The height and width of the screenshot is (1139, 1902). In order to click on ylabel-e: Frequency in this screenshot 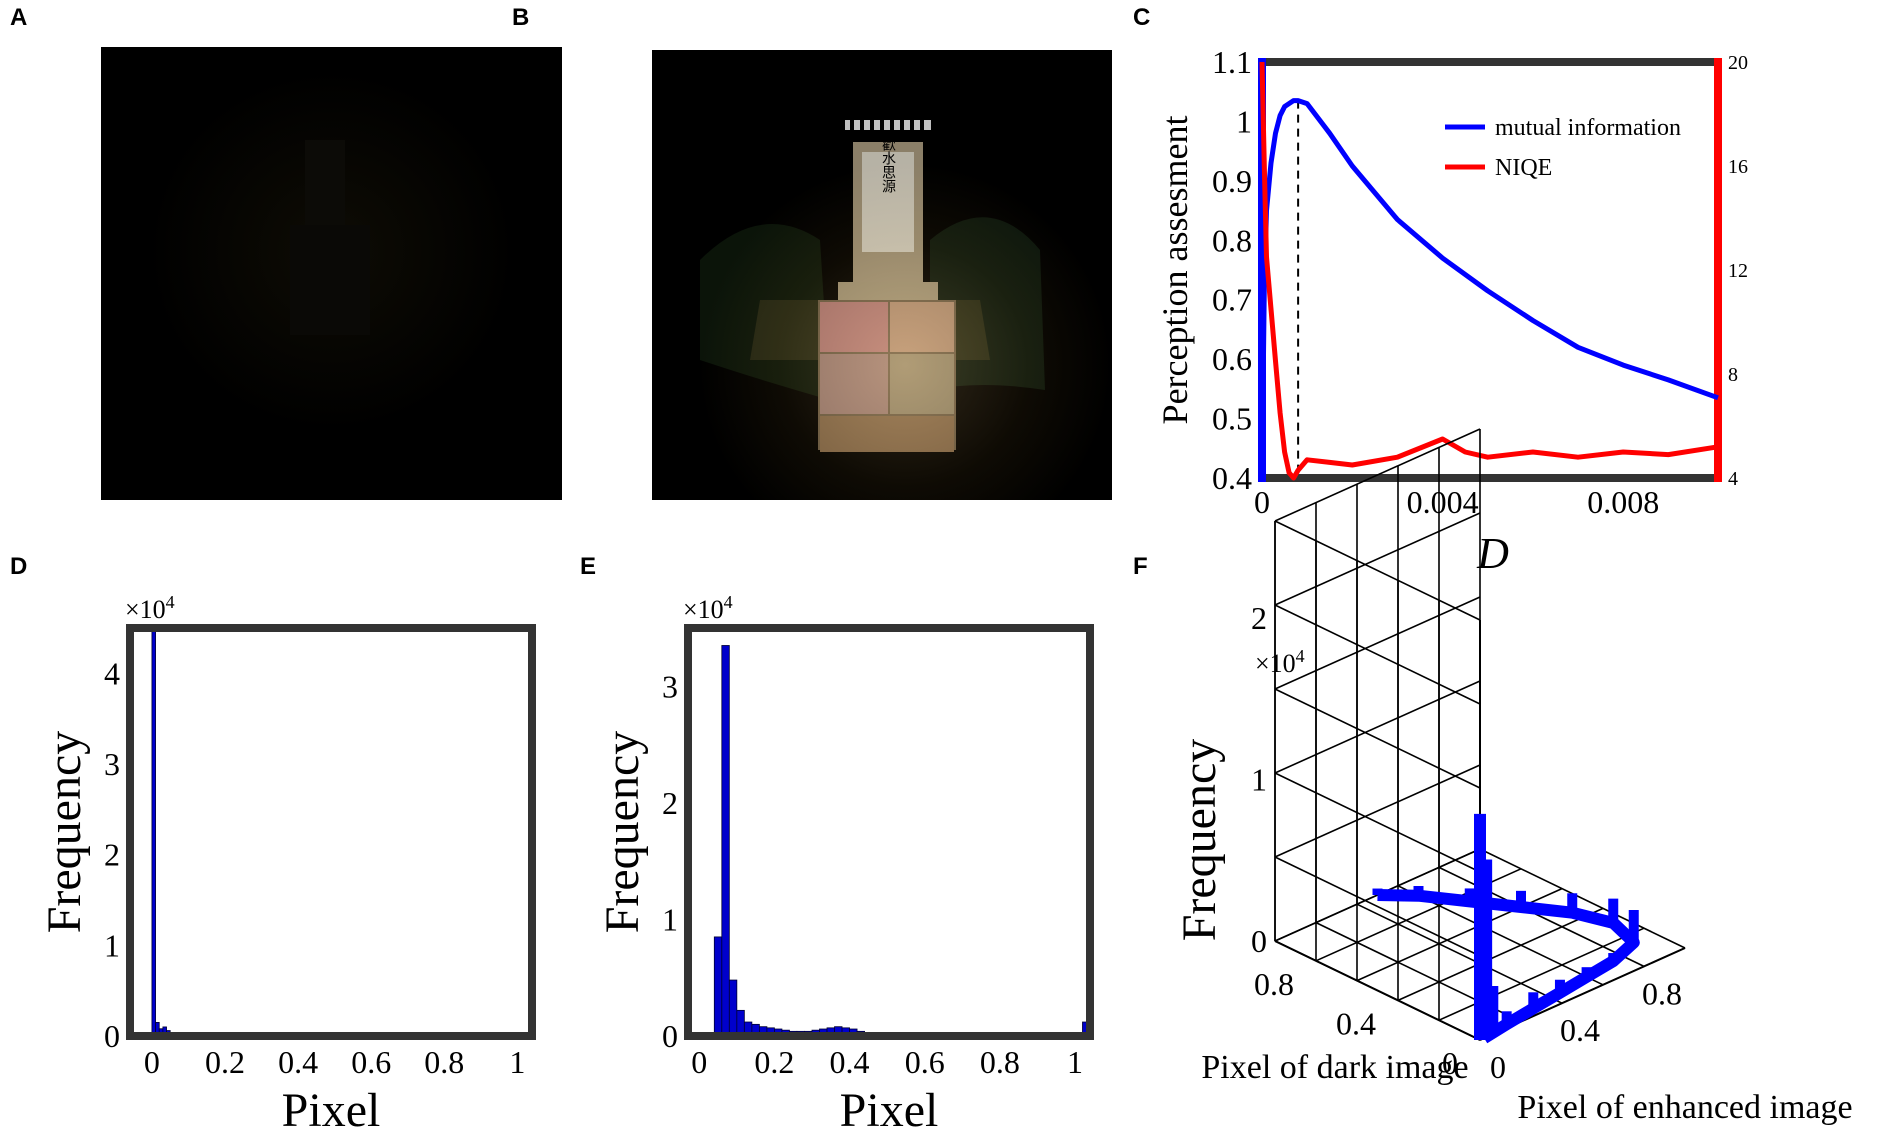, I will do `click(622, 832)`.